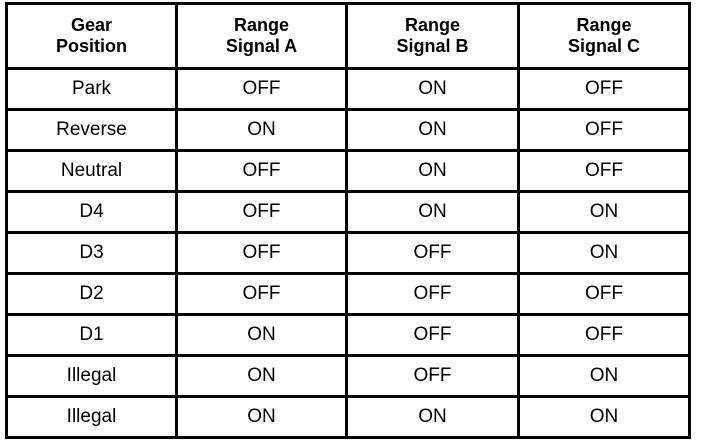  I want to click on header-range-signal-b: Range Signal B, so click(432, 36).